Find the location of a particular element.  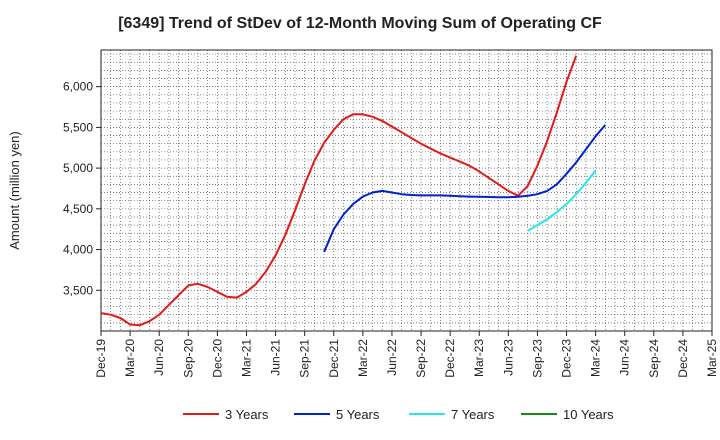

x-tick-label: Sep-22 is located at coordinates (421, 358).